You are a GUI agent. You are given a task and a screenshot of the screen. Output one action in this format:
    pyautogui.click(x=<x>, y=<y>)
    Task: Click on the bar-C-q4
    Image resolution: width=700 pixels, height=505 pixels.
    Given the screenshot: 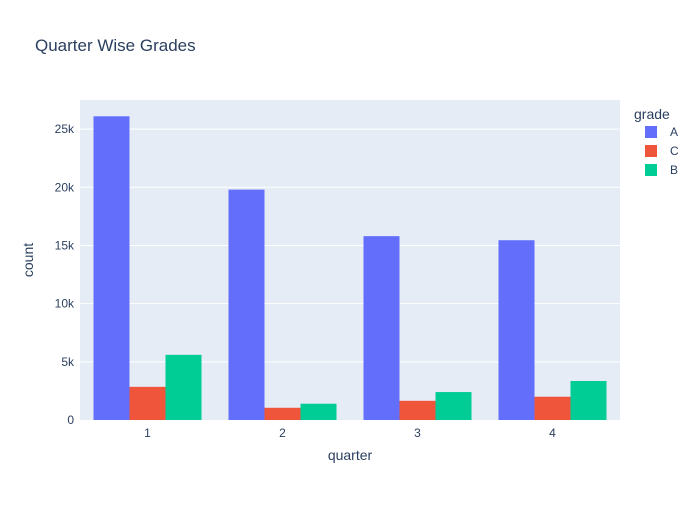 What is the action you would take?
    pyautogui.click(x=552, y=408)
    